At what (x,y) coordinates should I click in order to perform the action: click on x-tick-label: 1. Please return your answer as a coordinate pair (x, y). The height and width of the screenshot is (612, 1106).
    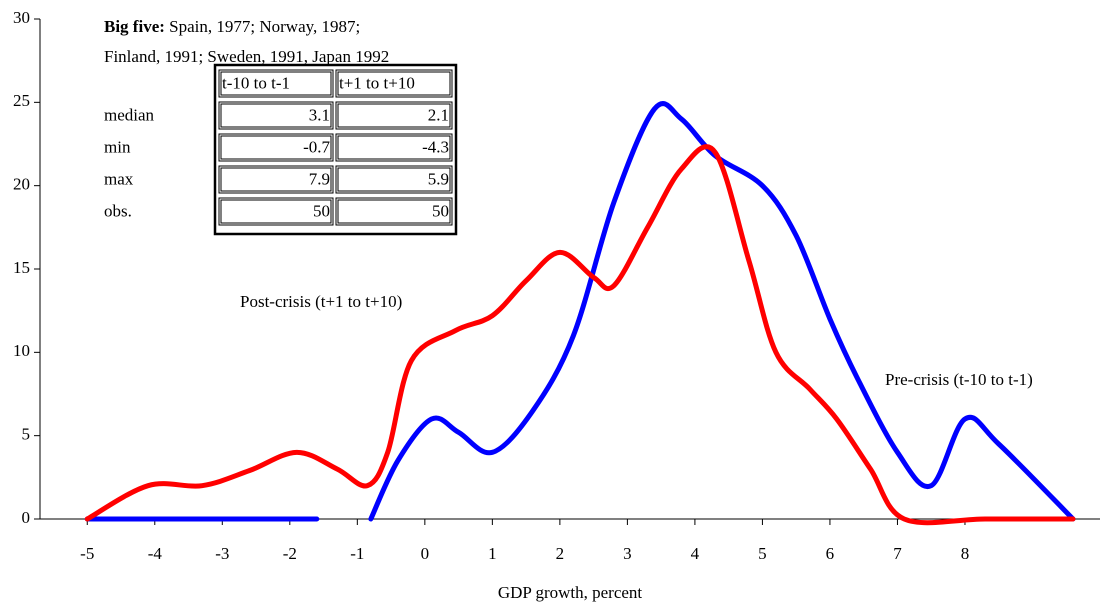
    Looking at the image, I should click on (492, 553).